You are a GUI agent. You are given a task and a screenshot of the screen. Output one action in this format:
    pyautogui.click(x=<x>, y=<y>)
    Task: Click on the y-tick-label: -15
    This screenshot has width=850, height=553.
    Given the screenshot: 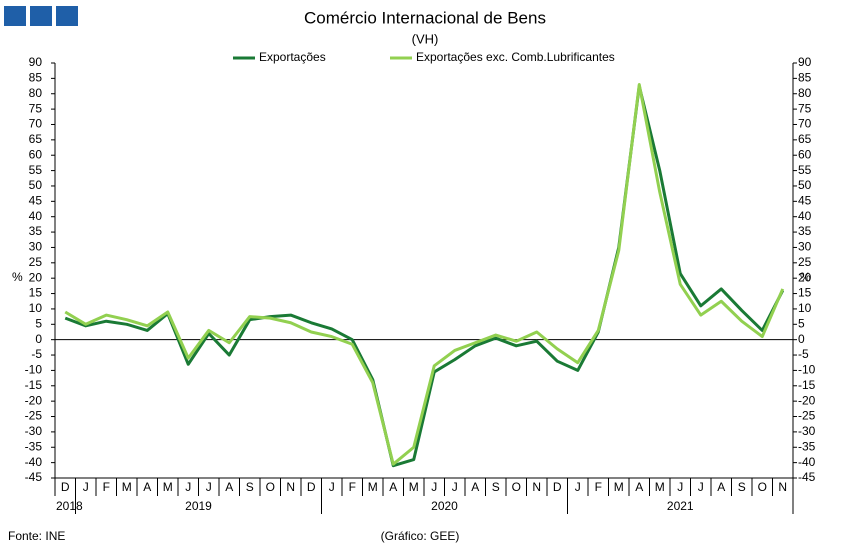 What is the action you would take?
    pyautogui.click(x=34, y=385)
    